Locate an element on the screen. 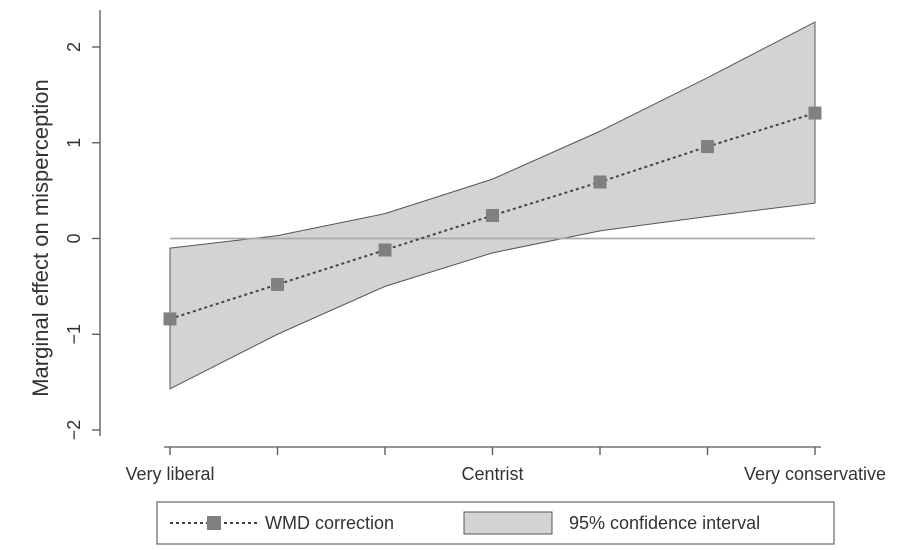 This screenshot has width=922, height=550. legend-label-confidence-interval: 95% confidence interval is located at coordinates (664, 523).